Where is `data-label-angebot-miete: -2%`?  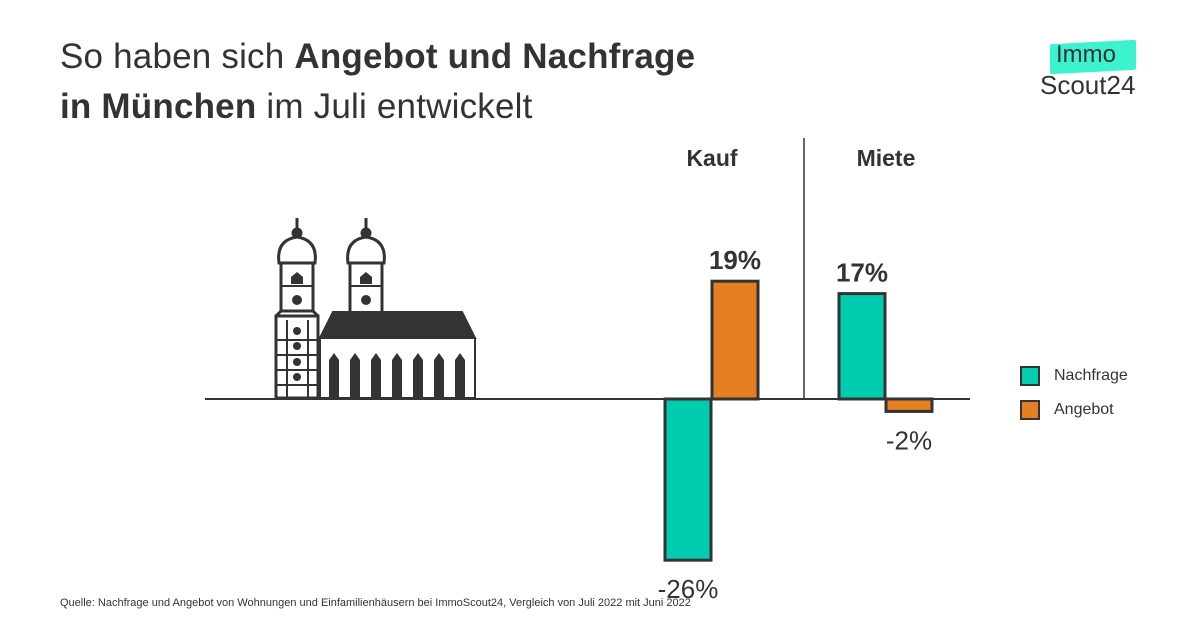 data-label-angebot-miete: -2% is located at coordinates (909, 440).